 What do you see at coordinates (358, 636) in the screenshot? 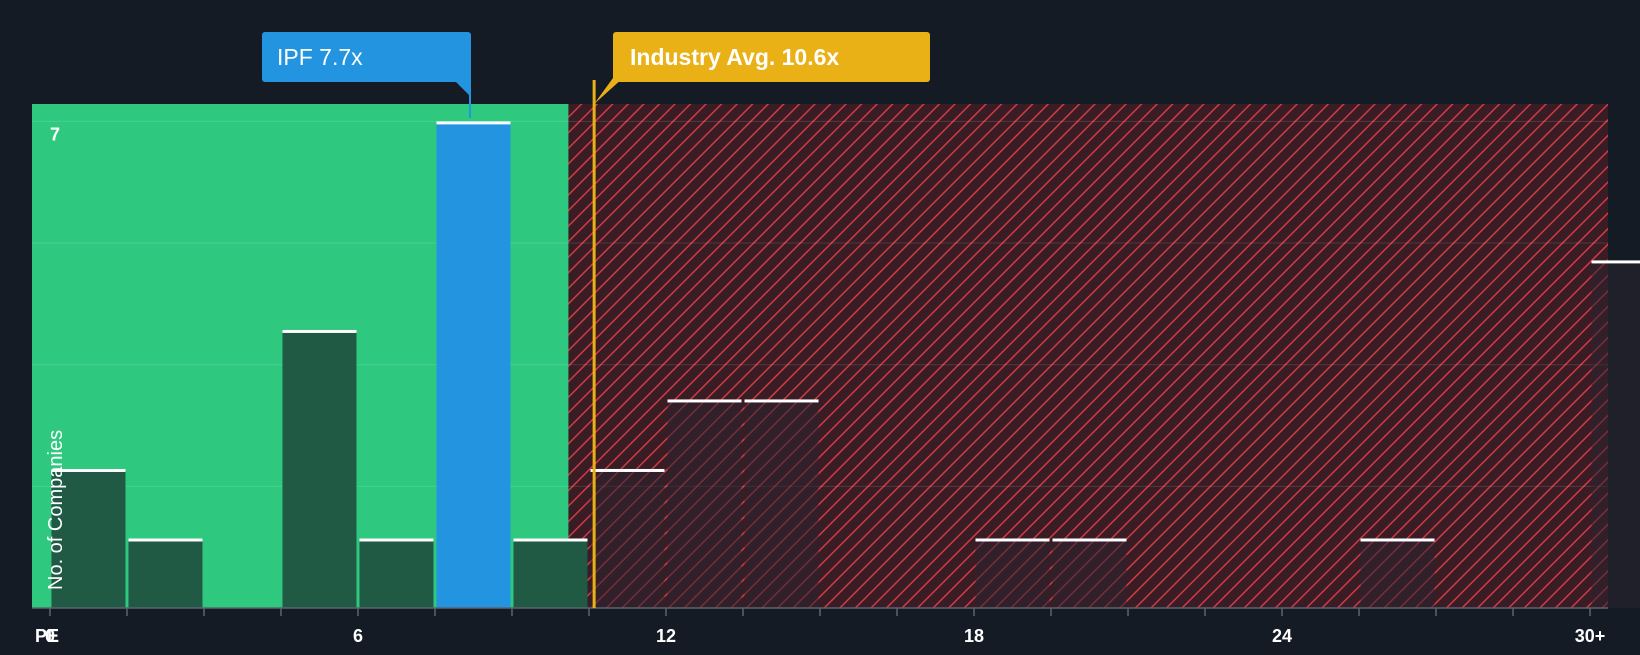
I see `x-tick-label: 6` at bounding box center [358, 636].